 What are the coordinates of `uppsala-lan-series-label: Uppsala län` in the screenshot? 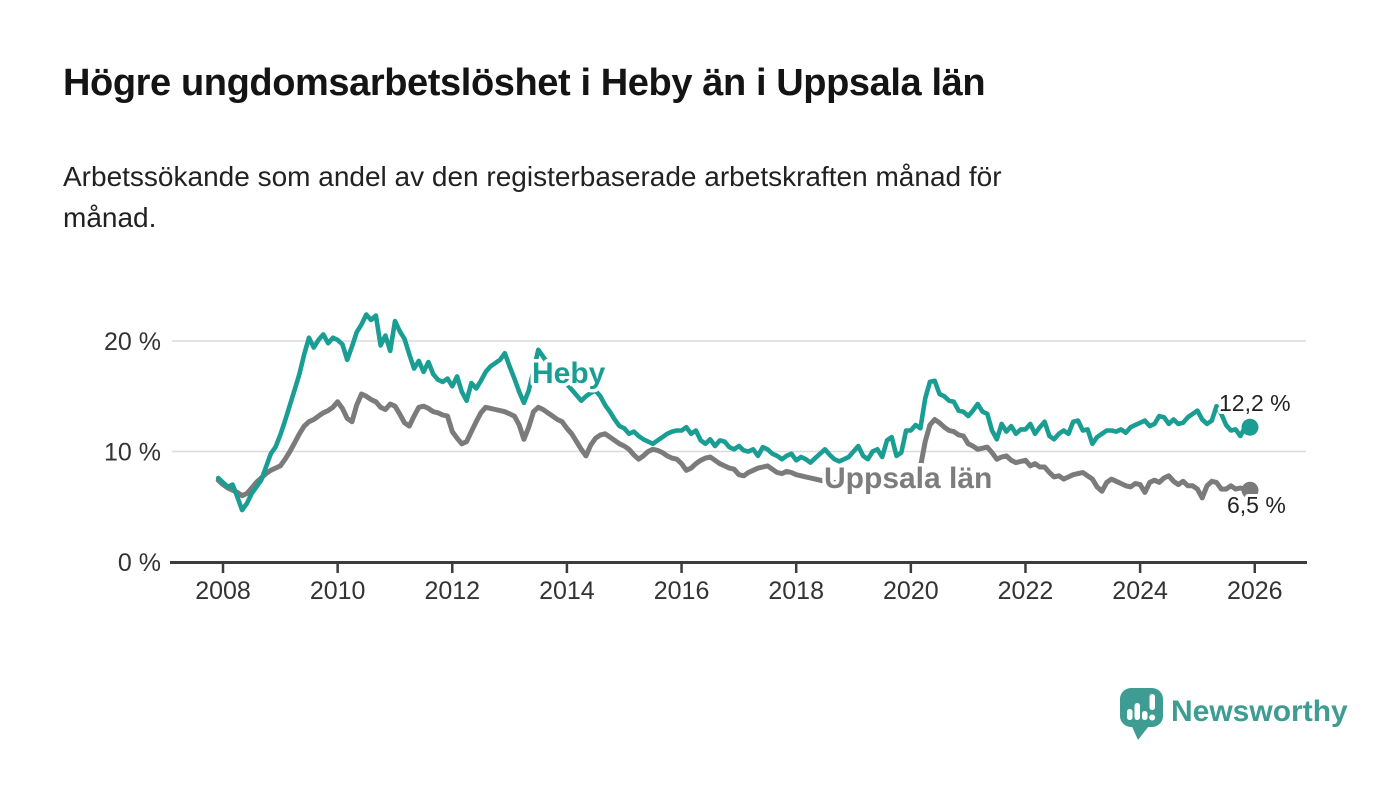 It's located at (908, 478).